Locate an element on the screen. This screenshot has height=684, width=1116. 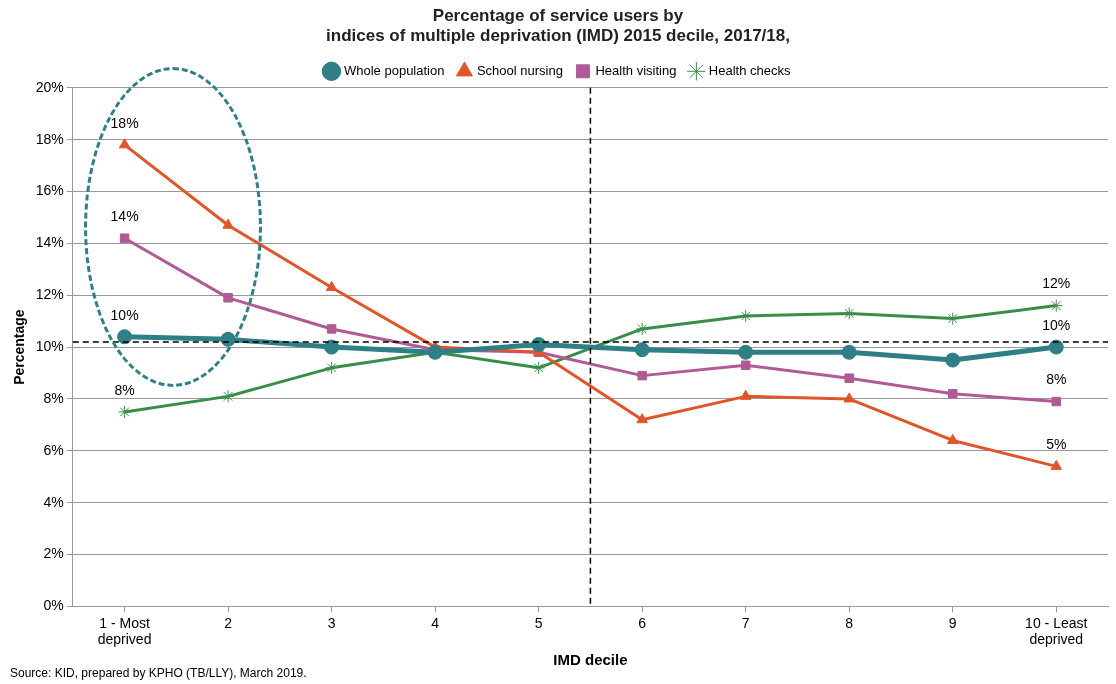
y-axis-title: Percentage is located at coordinates (19, 347).